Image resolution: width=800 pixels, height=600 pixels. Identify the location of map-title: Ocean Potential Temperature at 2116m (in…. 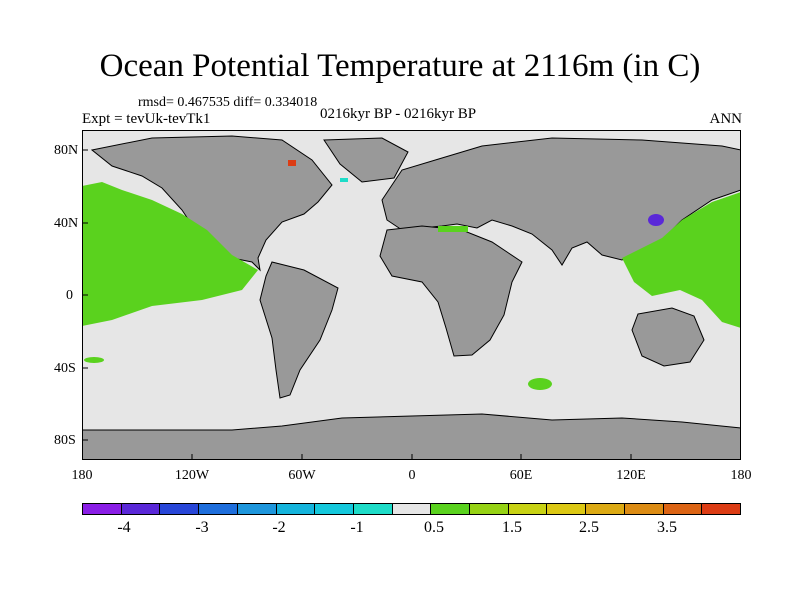
(400, 66).